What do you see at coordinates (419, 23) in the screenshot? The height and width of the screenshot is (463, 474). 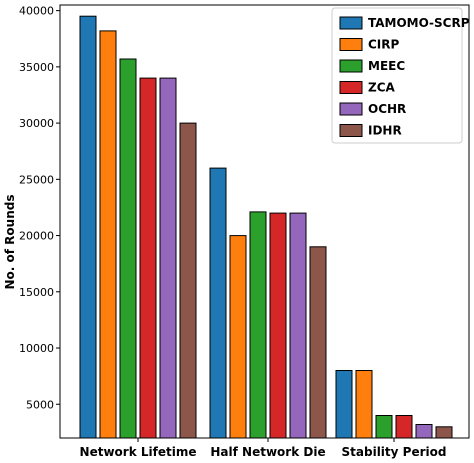 I see `legend-label-tamomo-scrp: TAMOMO-SCRP` at bounding box center [419, 23].